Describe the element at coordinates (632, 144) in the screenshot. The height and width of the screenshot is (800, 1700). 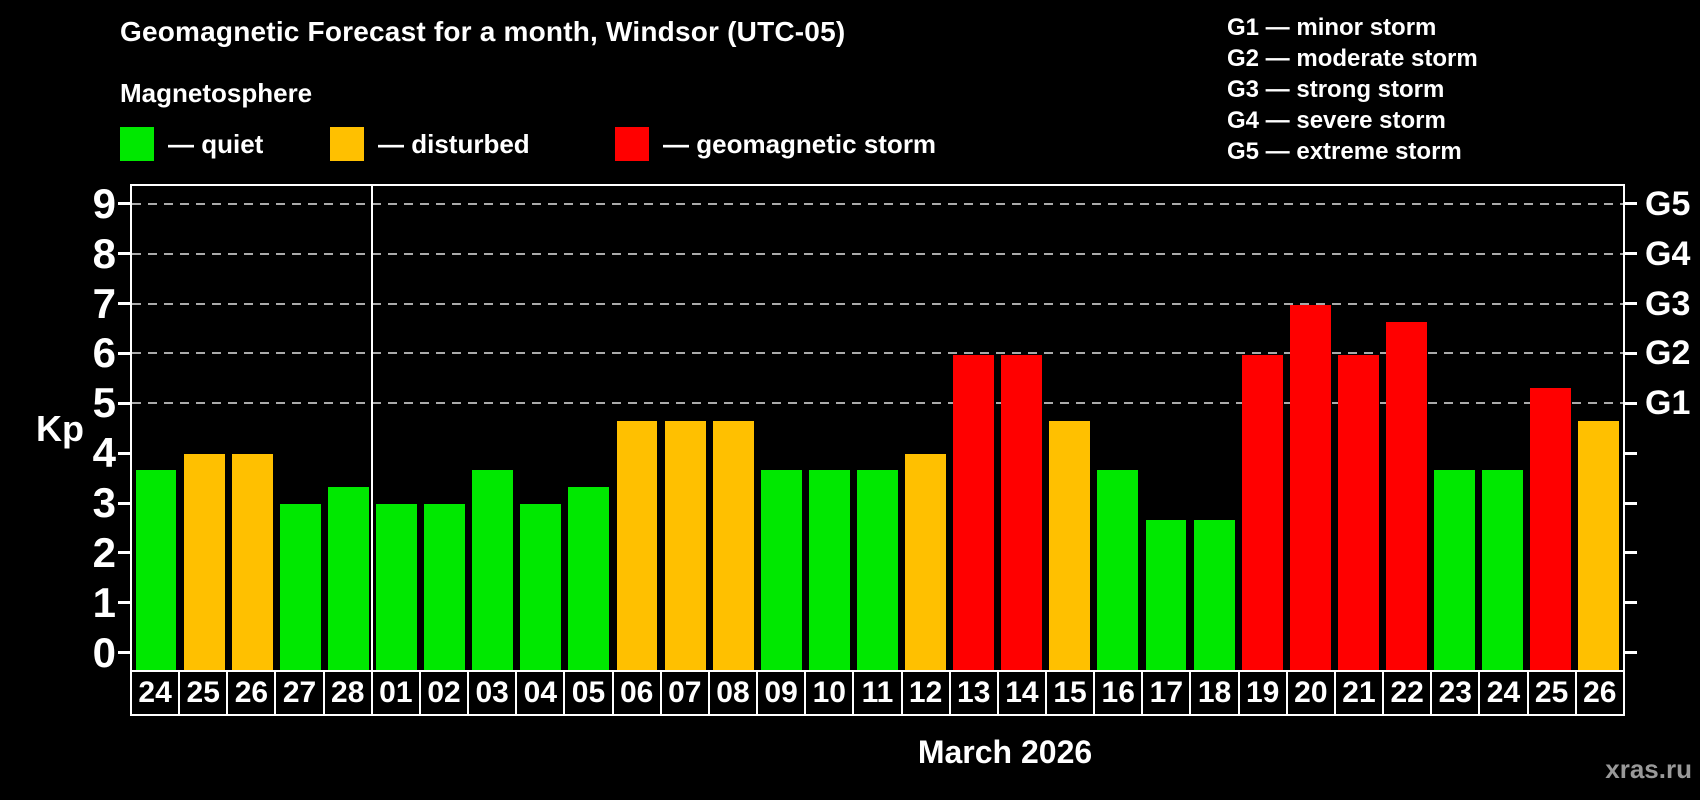
I see `legend-swatch-storm` at that location.